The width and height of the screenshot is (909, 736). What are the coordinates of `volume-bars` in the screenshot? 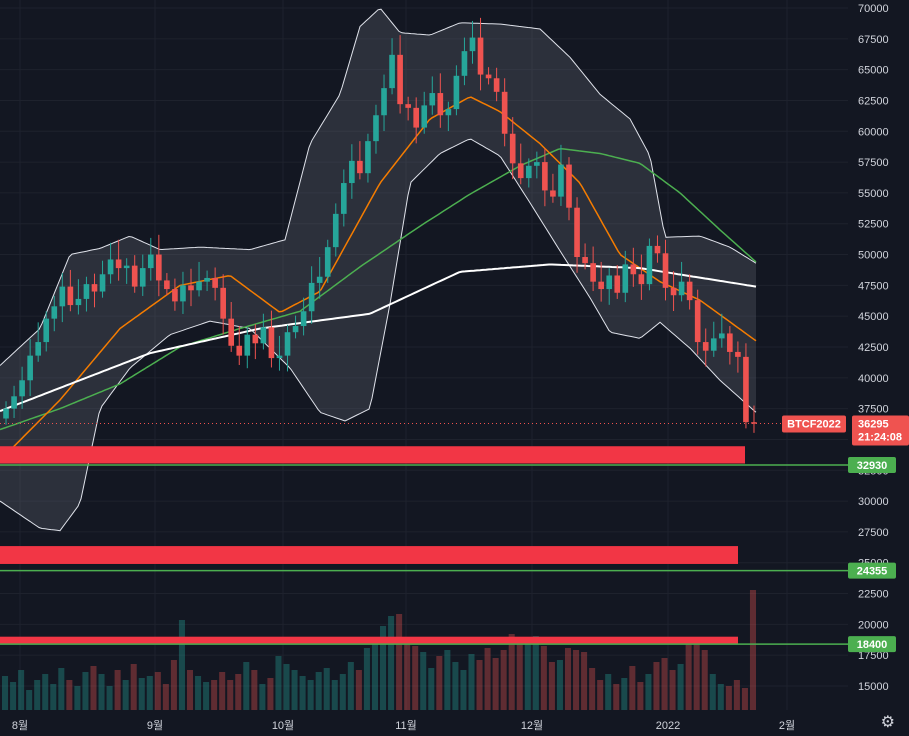 It's located at (379, 650).